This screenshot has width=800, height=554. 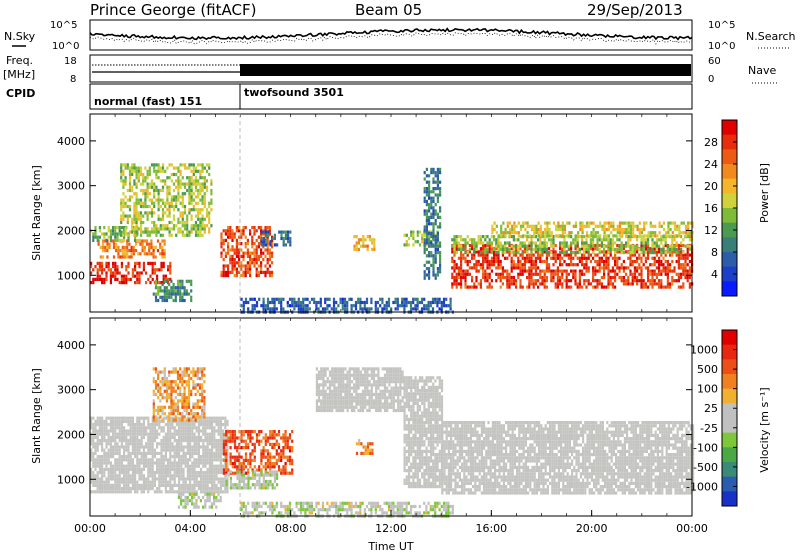 I want to click on cpid-mode-twofsound: twofsound 3501, so click(x=294, y=92).